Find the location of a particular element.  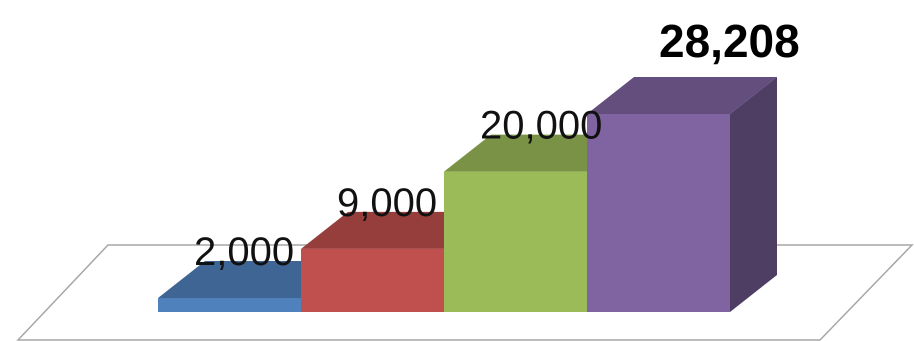

bar-2-front-face is located at coordinates (372, 280).